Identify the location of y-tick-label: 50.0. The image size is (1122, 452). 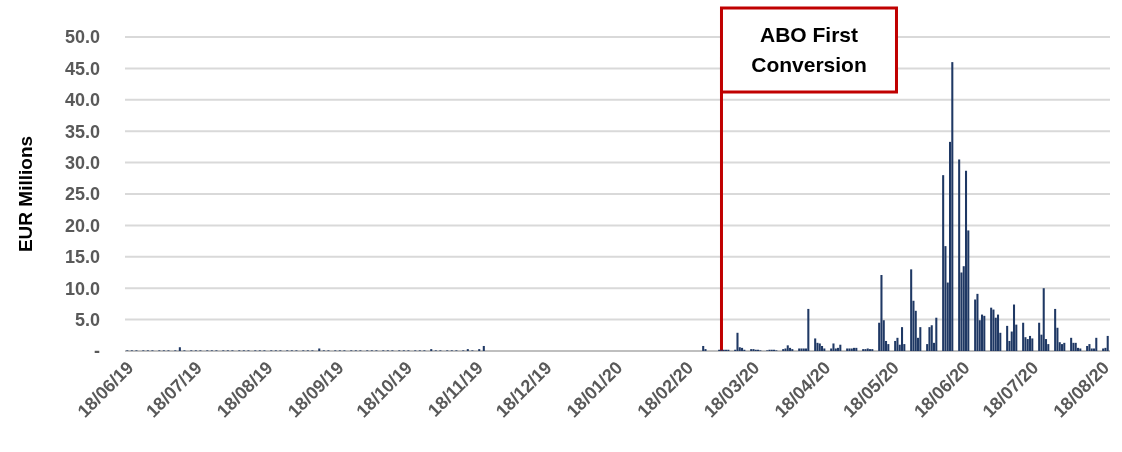
(82, 37).